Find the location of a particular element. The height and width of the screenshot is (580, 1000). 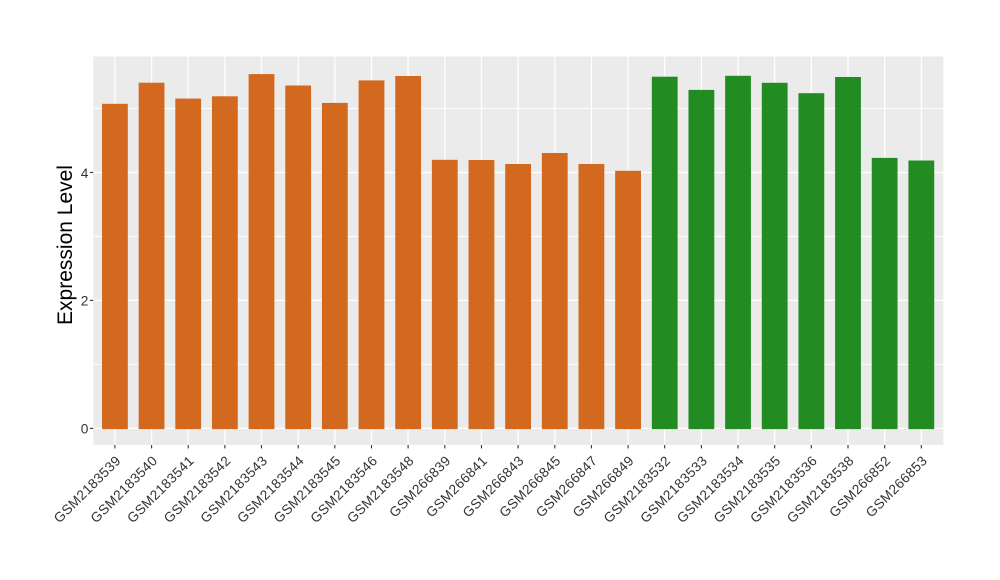

svg-text: Expression Level is located at coordinates (65, 245).